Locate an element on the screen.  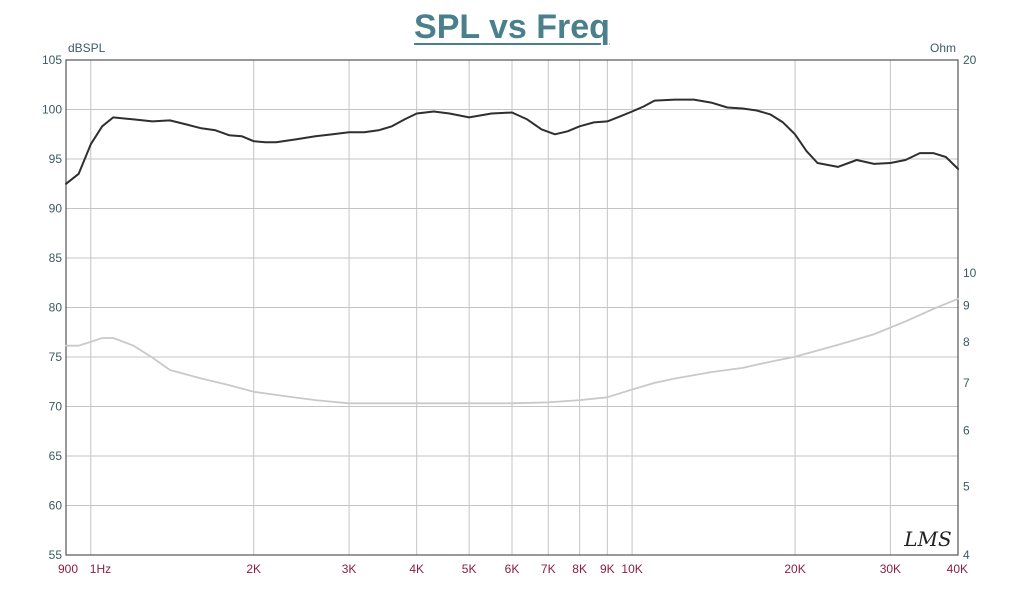
y2-tick-label: 4 is located at coordinates (966, 555).